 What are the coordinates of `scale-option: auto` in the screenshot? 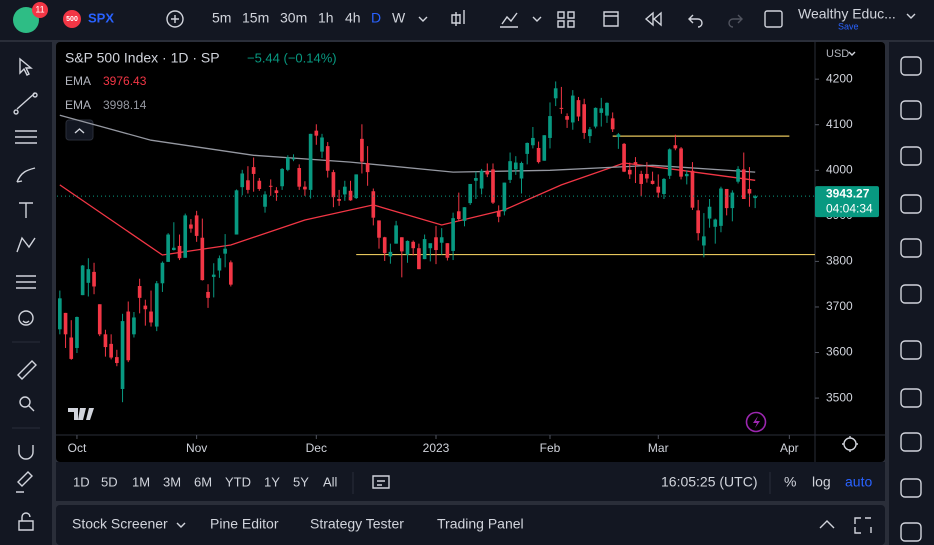 It's located at (858, 482).